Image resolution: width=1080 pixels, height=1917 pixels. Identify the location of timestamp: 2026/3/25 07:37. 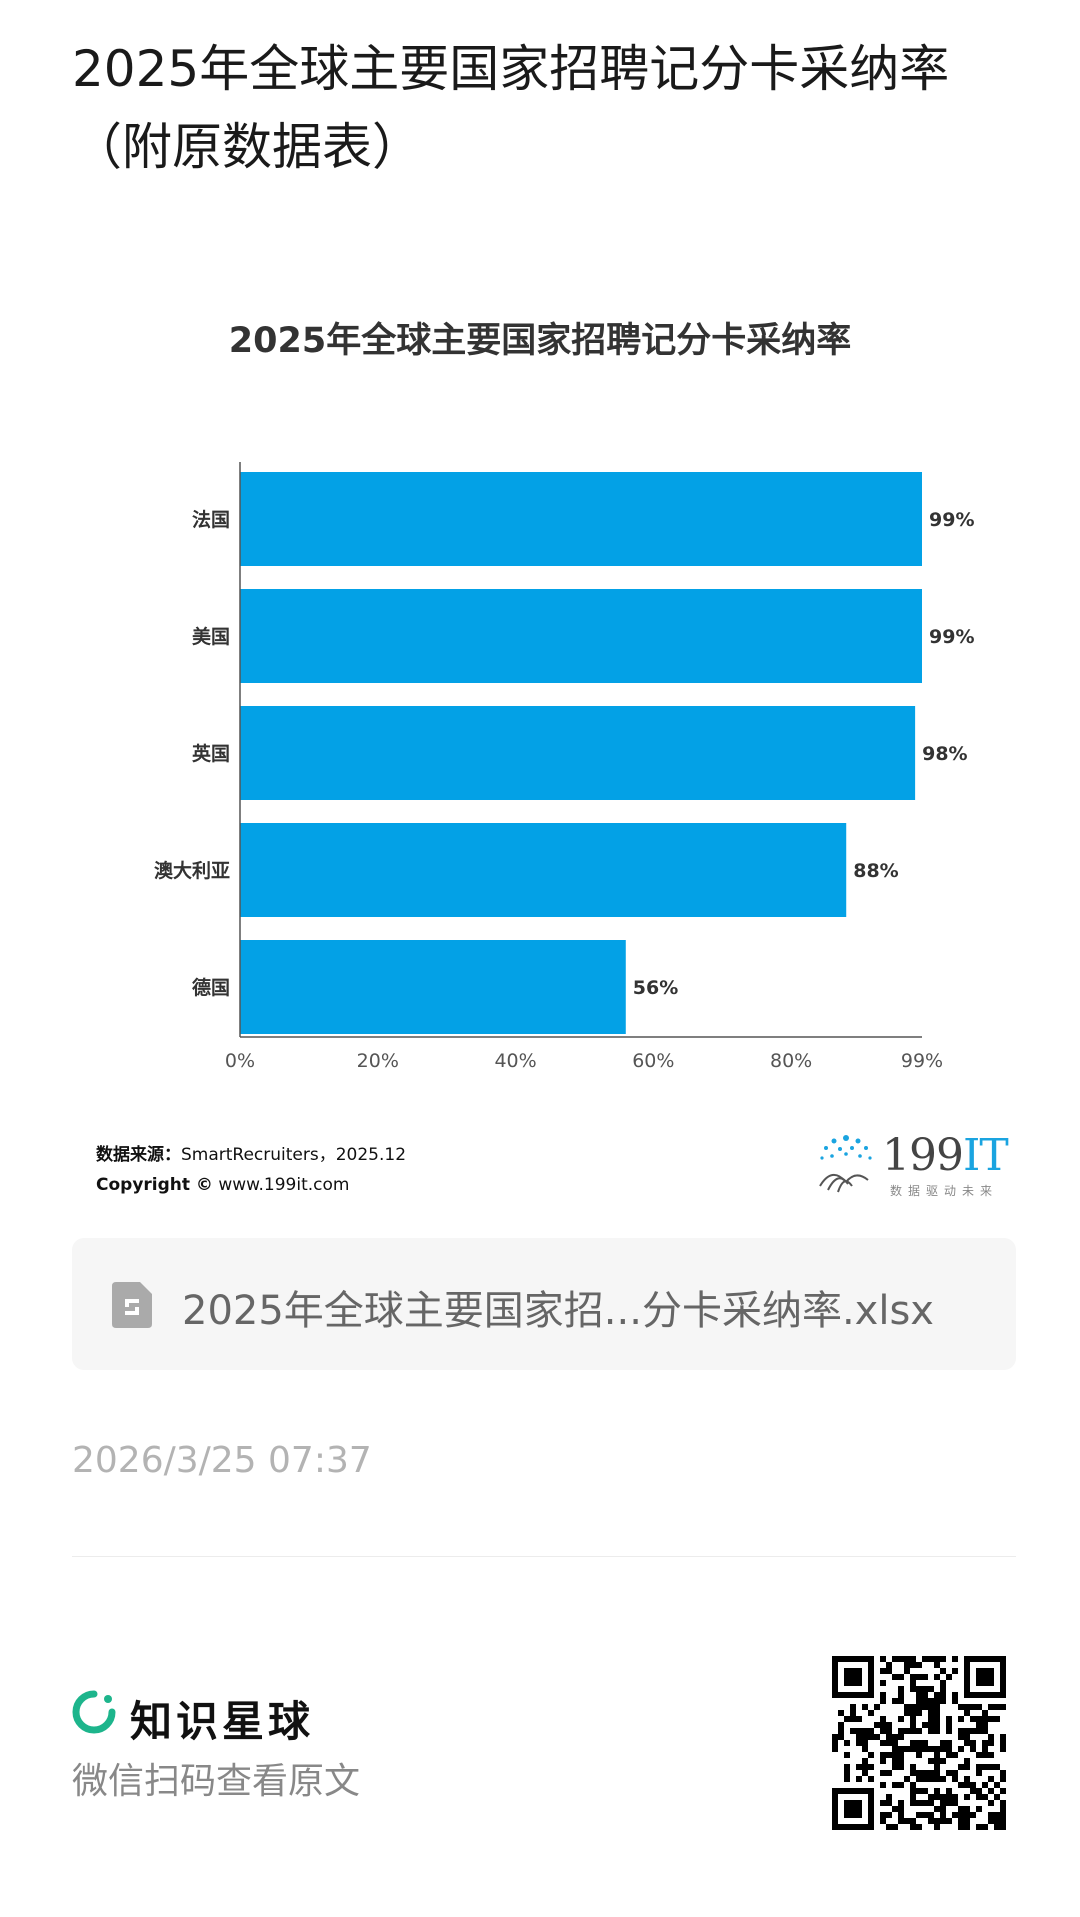
(222, 1460).